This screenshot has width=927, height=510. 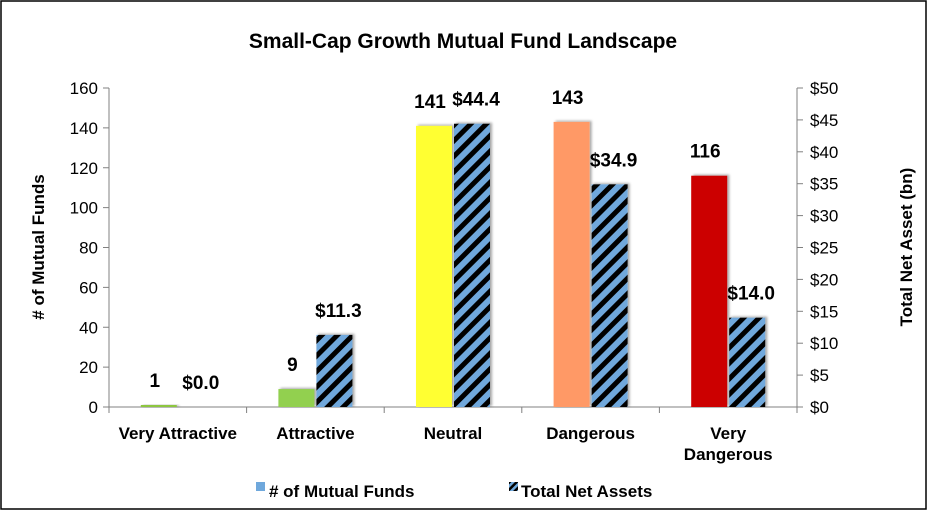 I want to click on net-asset-label: $34.9, so click(x=614, y=160).